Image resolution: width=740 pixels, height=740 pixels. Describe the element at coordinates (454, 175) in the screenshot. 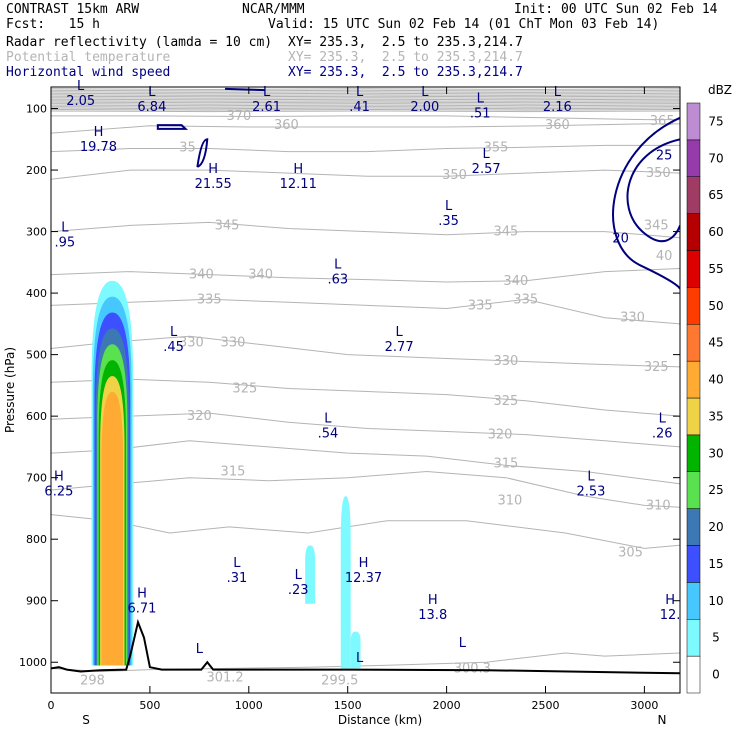

I see `theta-label: 350` at that location.